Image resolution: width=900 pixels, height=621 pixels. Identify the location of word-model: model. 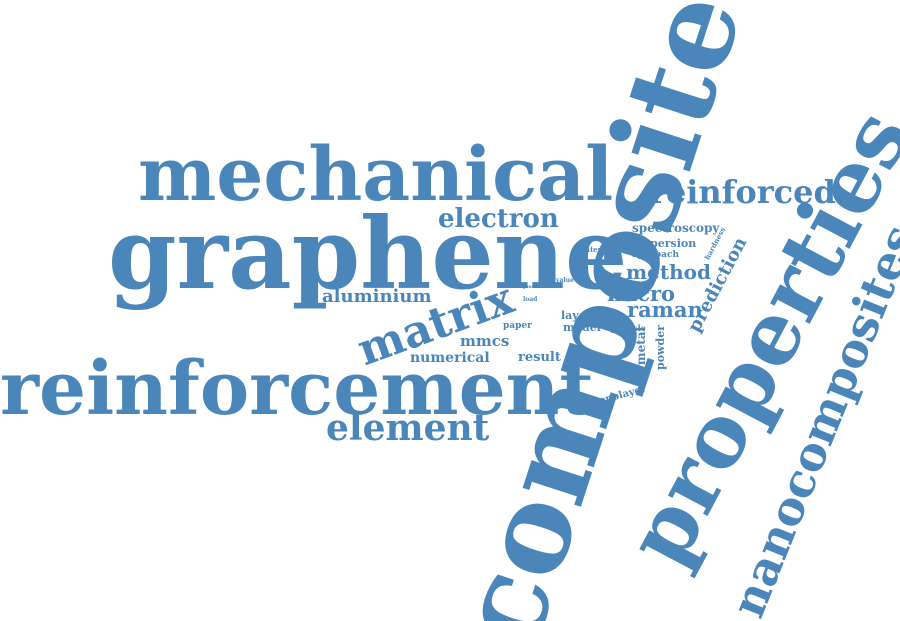
(582, 327).